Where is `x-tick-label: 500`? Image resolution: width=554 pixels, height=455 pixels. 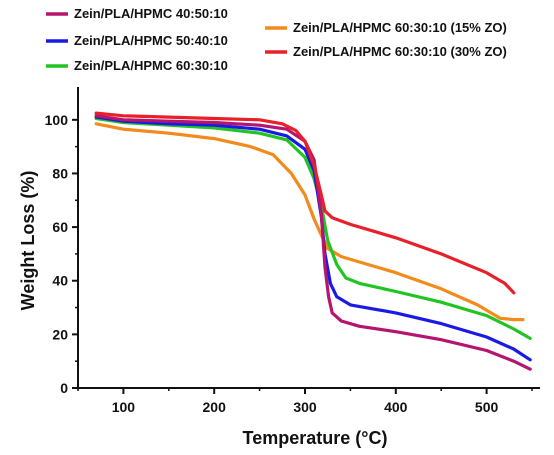
x-tick-label: 500 is located at coordinates (487, 407).